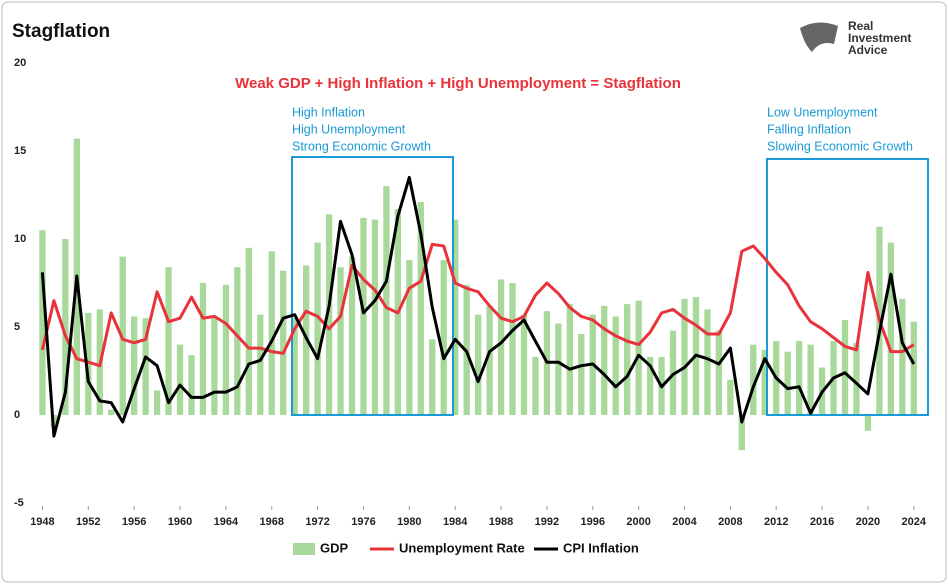 Image resolution: width=949 pixels, height=585 pixels. I want to click on y-tick-label: 0, so click(17, 415).